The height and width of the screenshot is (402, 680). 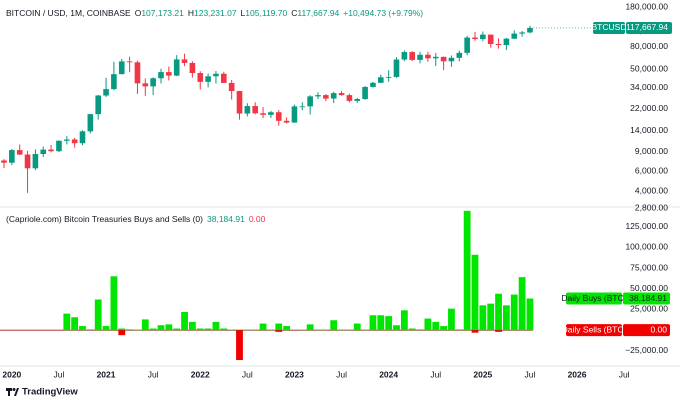 I want to click on y-tick-label: 14,000.00, so click(x=649, y=130).